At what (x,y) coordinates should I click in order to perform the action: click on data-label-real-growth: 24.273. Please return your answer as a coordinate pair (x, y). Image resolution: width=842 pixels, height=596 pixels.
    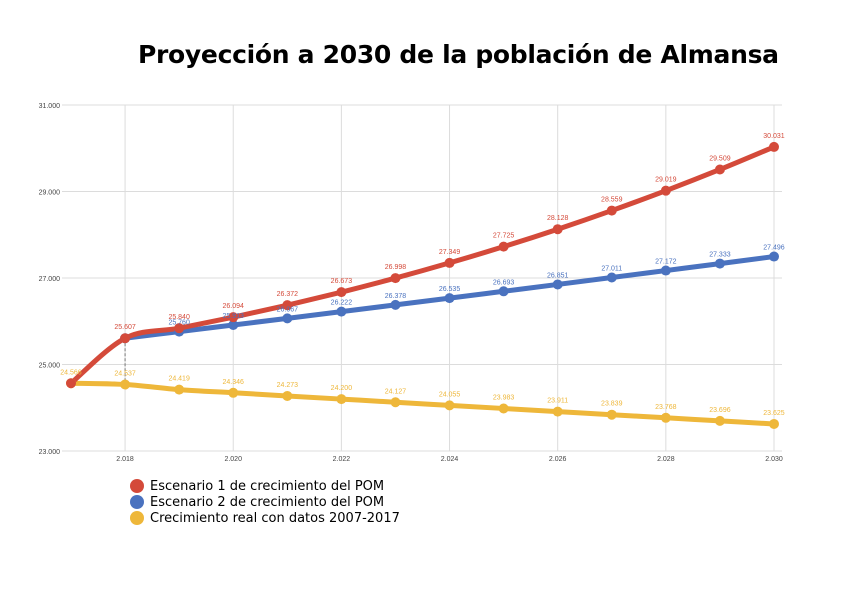
    Looking at the image, I should click on (288, 385).